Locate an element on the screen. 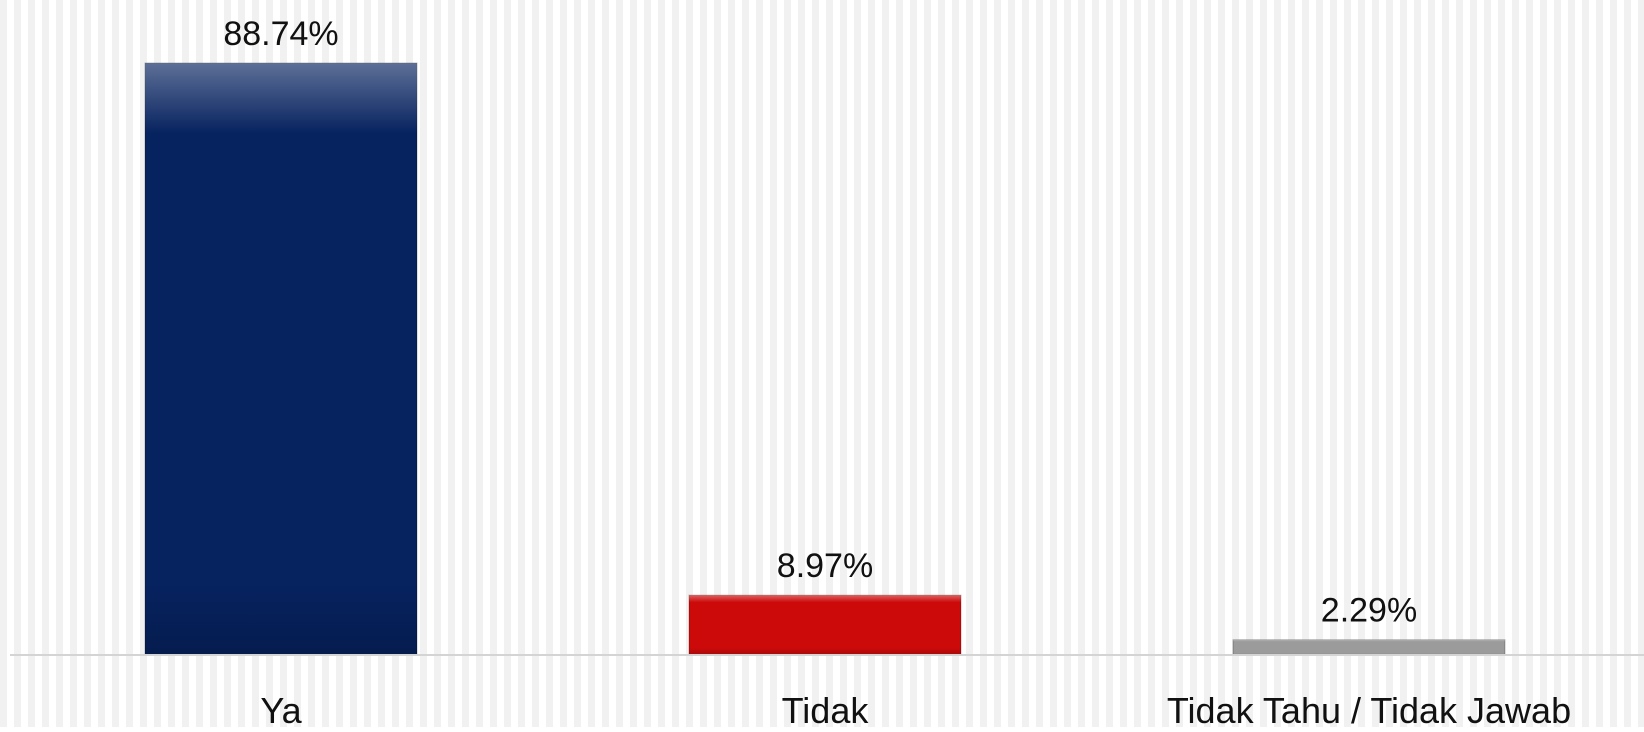  x-tick-label: Tidak is located at coordinates (826, 708).